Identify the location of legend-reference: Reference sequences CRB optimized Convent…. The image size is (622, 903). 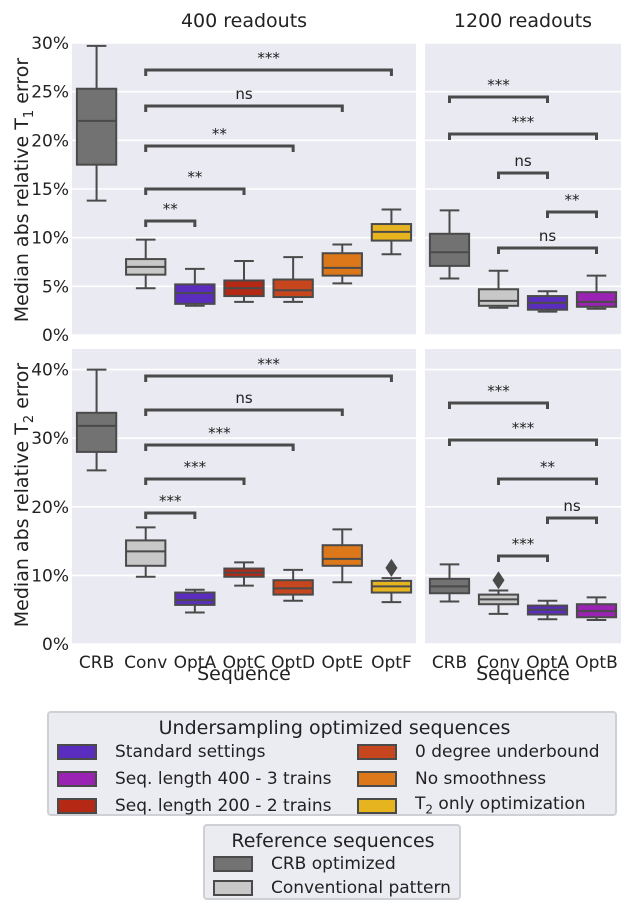
(332, 862).